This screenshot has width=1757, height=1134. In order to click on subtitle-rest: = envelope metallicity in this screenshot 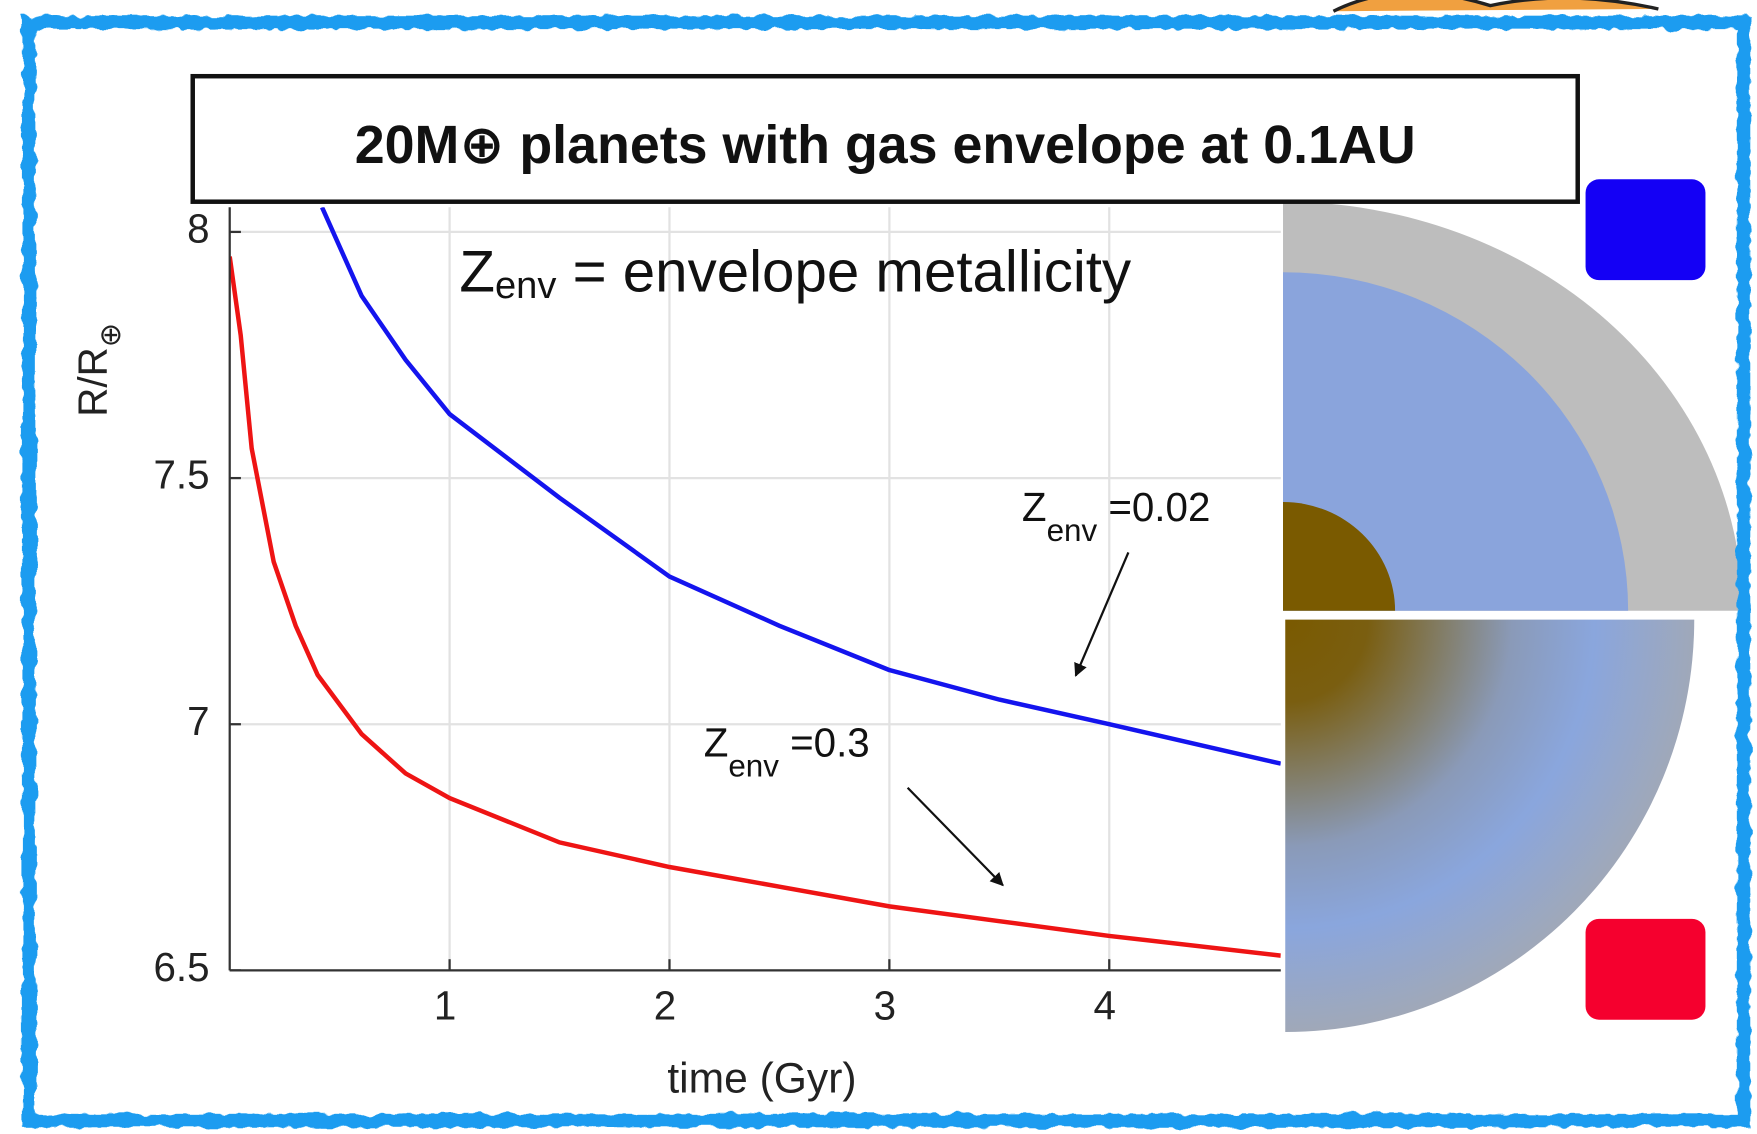, I will do `click(844, 271)`.